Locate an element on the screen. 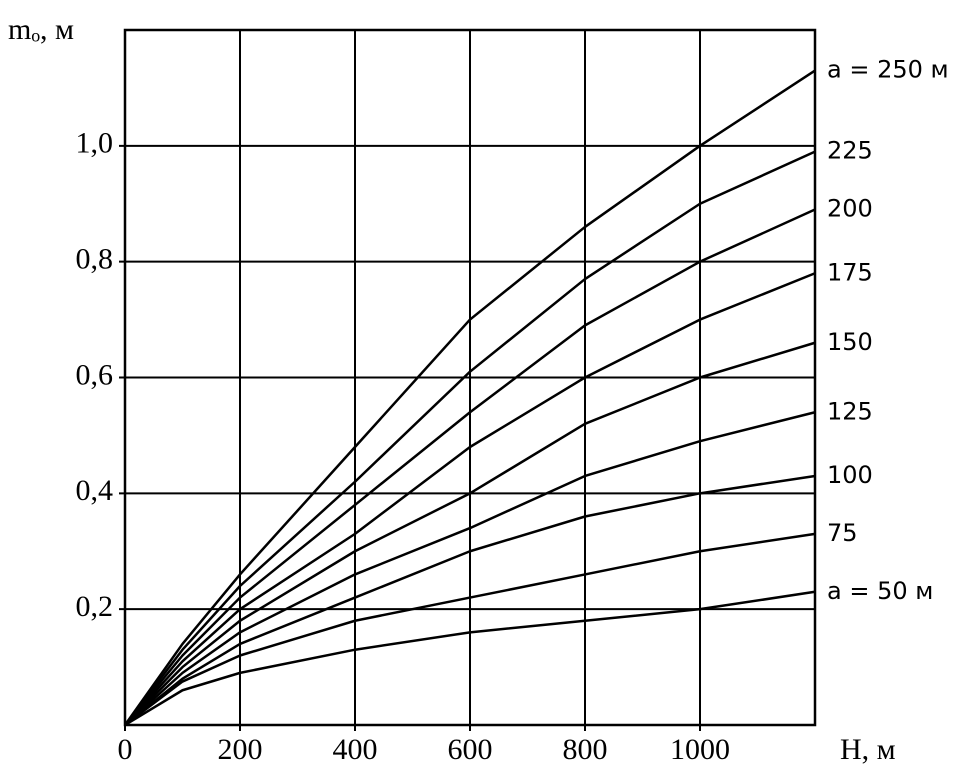 The width and height of the screenshot is (980, 780). x-axis-label: H, м is located at coordinates (868, 749).